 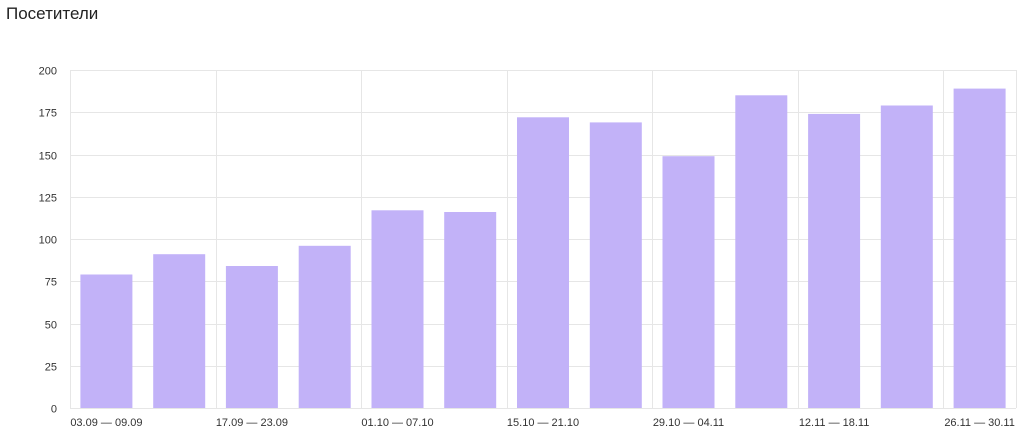 I want to click on y-tick-label: 50, so click(x=51, y=326).